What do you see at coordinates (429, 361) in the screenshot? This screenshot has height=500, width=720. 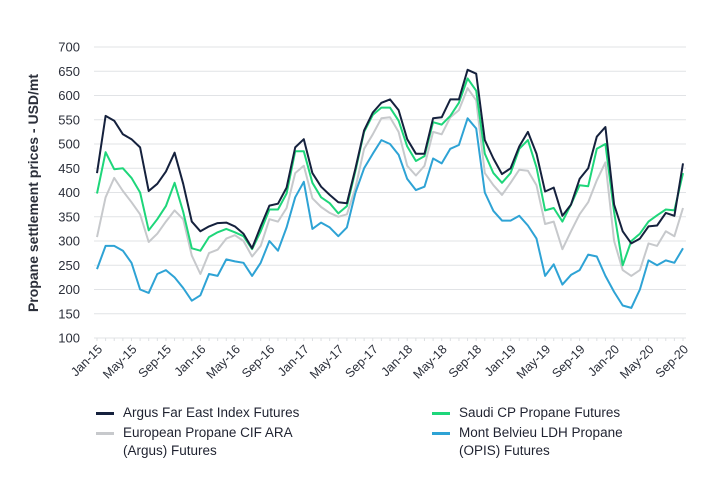 I see `x-tick-label: May-18` at bounding box center [429, 361].